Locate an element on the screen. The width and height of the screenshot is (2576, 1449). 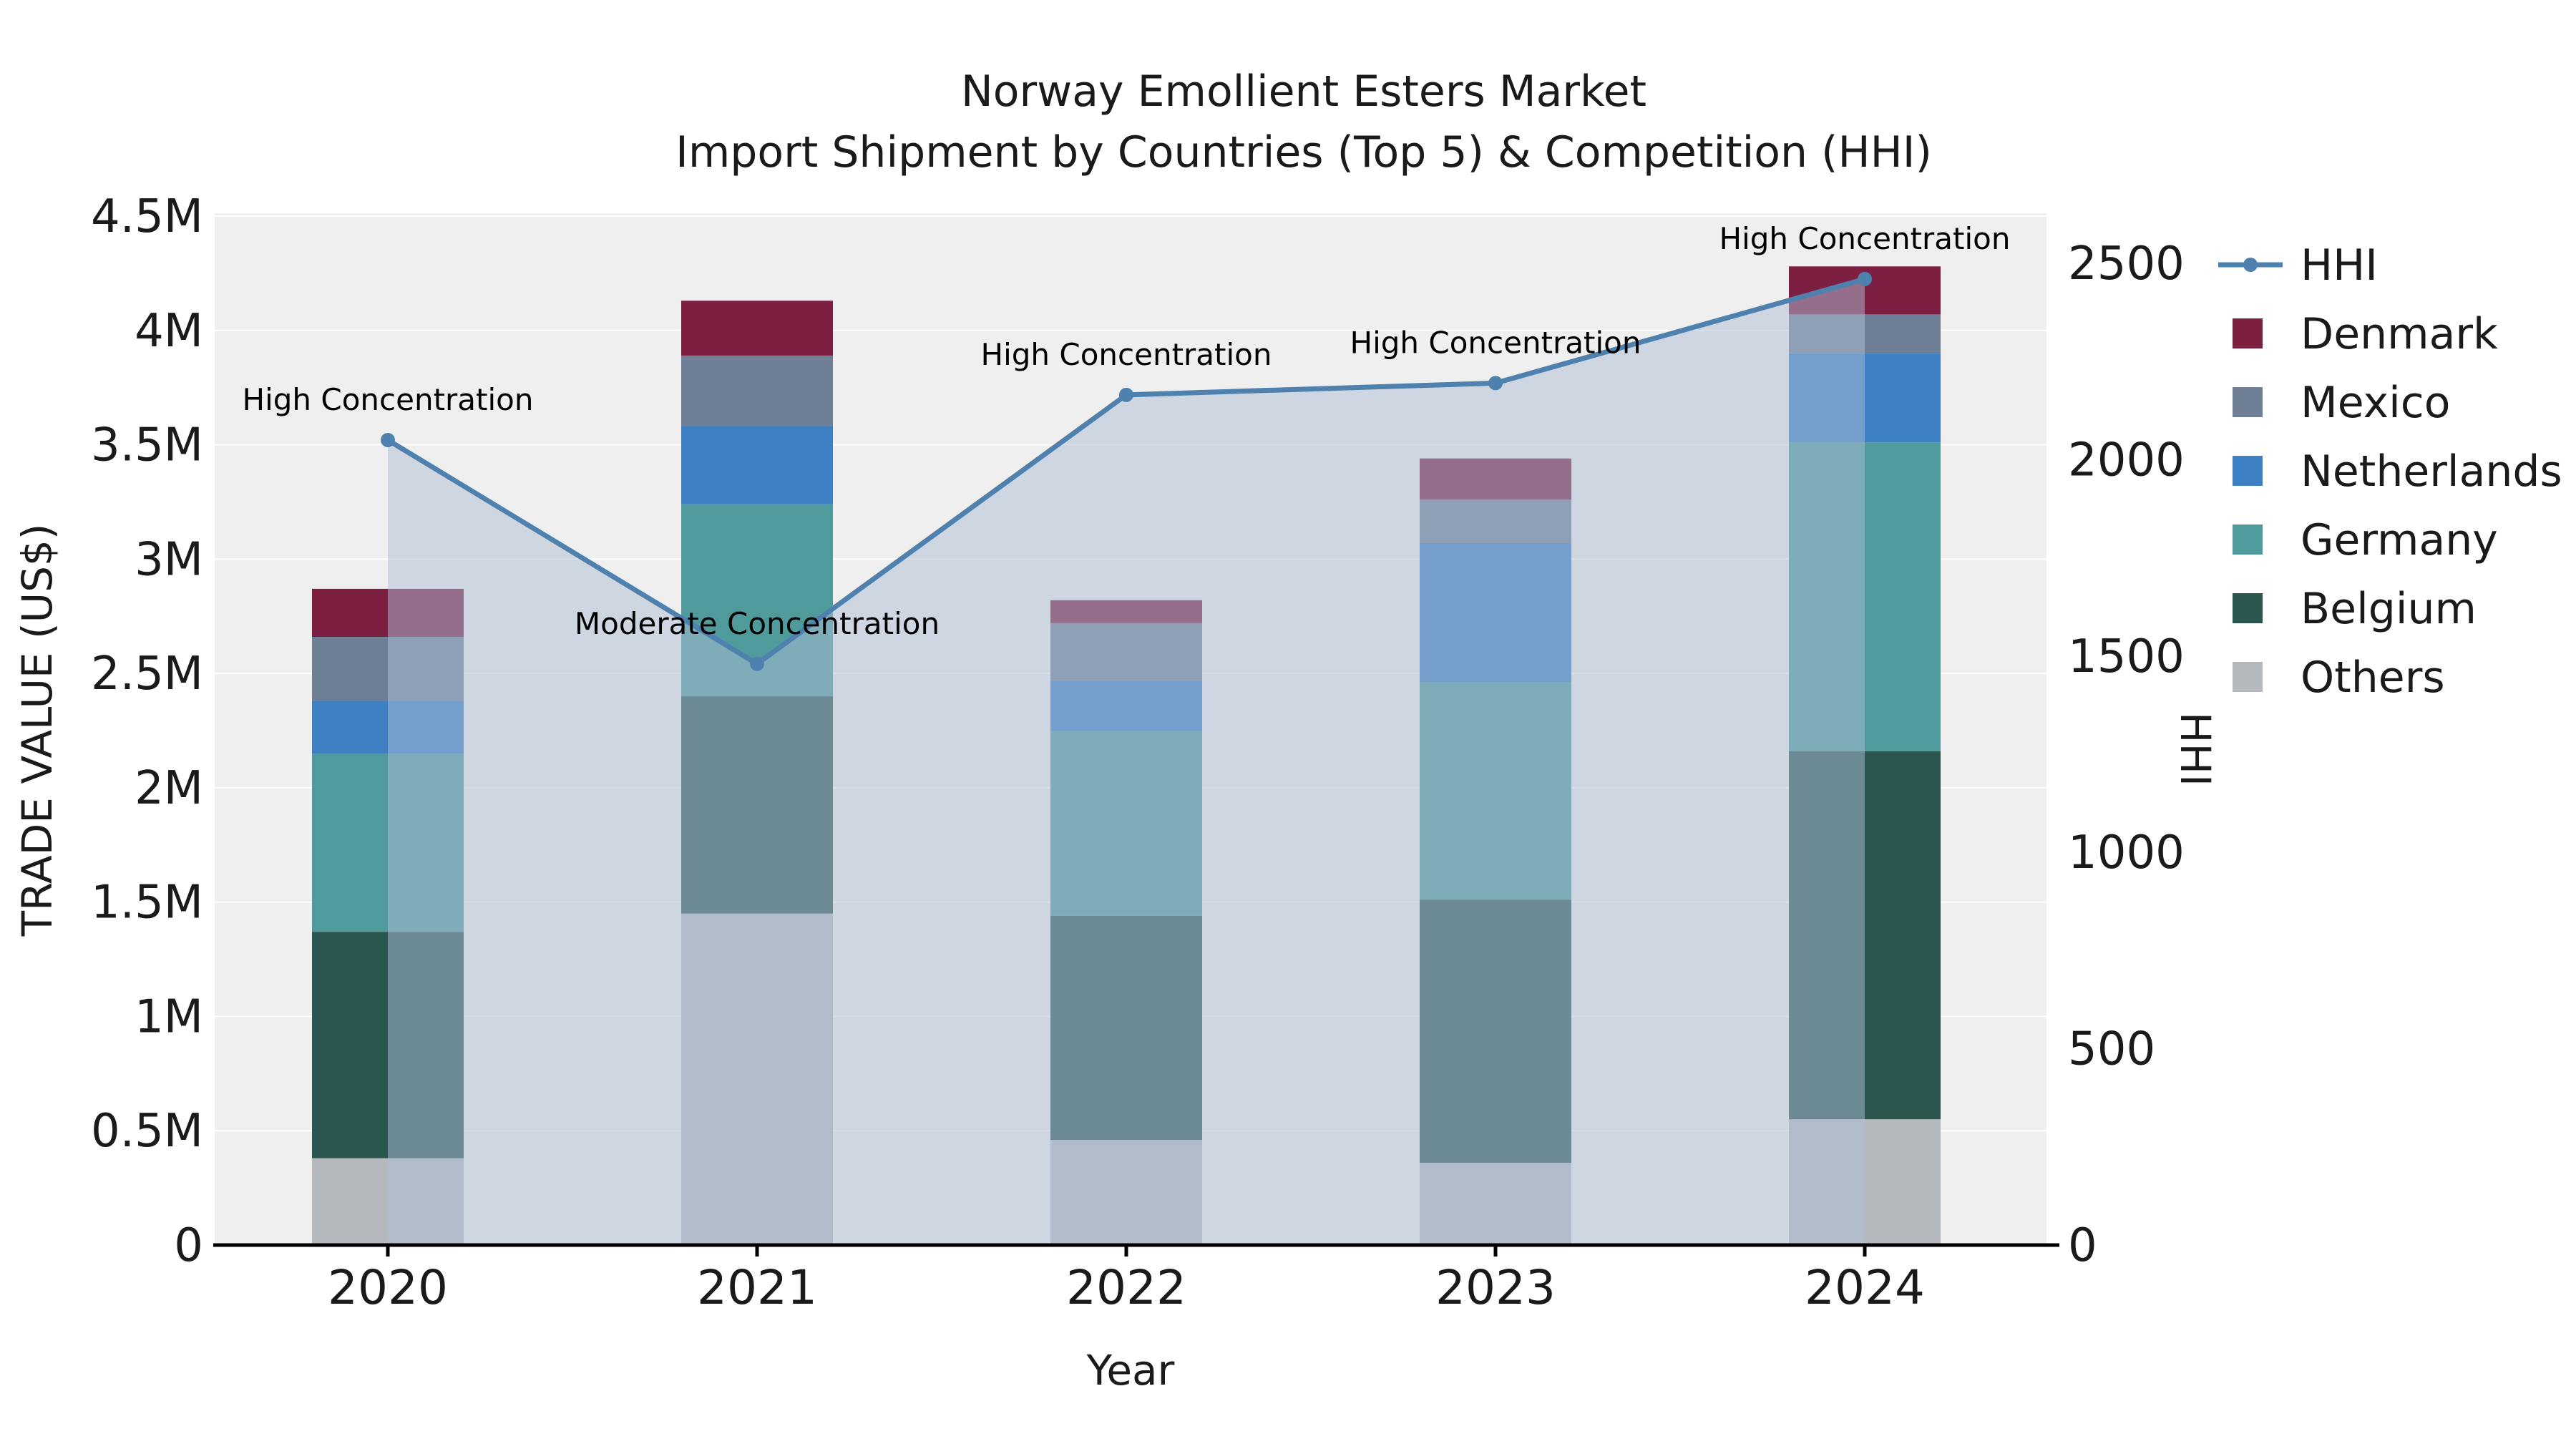
legend-hhi-marker-sample is located at coordinates (2250, 265).